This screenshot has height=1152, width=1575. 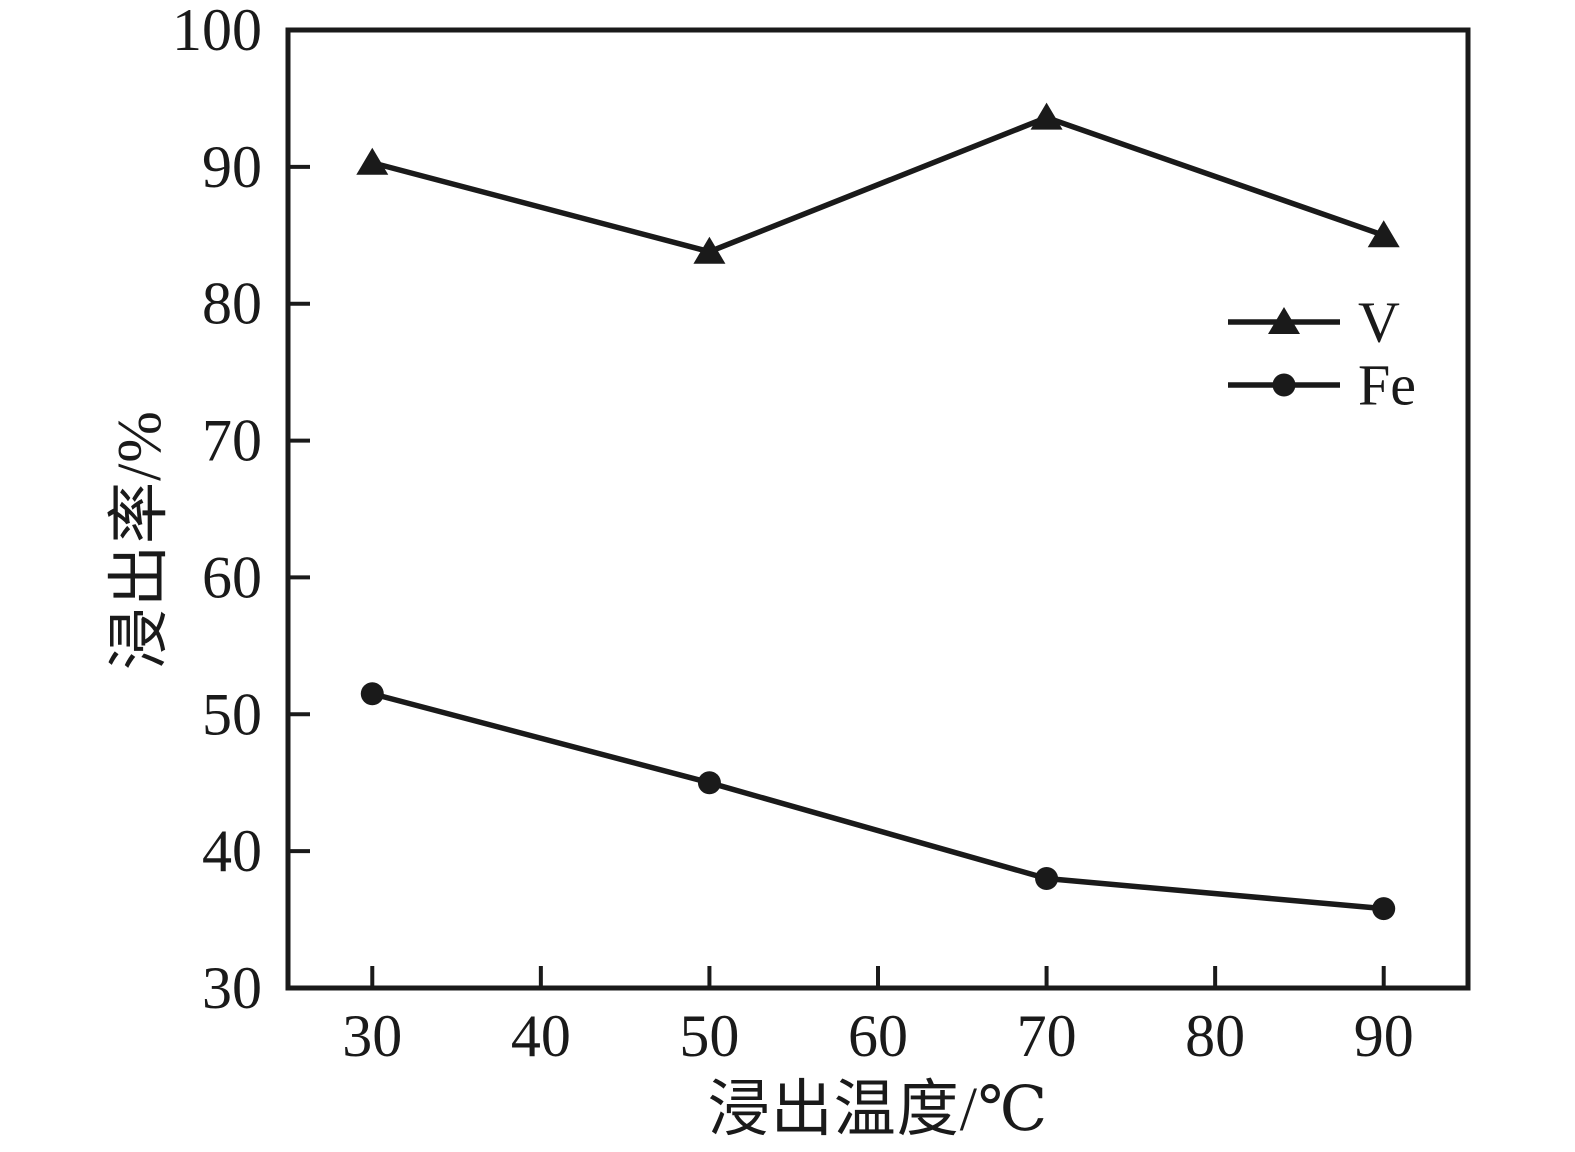 What do you see at coordinates (232, 441) in the screenshot?
I see `y-tick-label: 70` at bounding box center [232, 441].